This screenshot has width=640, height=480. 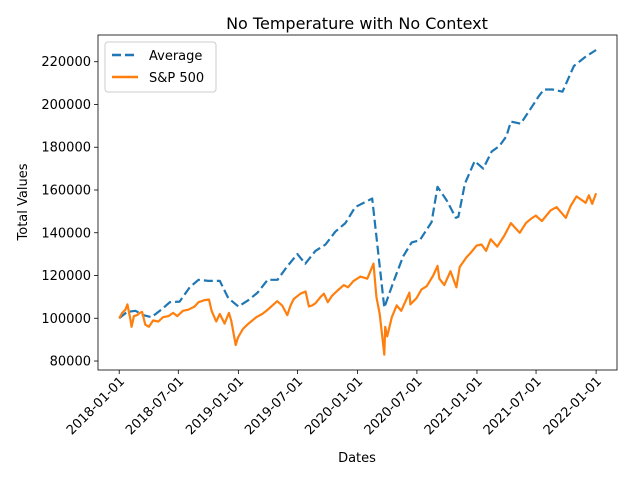 What do you see at coordinates (66, 319) in the screenshot?
I see `y-tick-label: 100000` at bounding box center [66, 319].